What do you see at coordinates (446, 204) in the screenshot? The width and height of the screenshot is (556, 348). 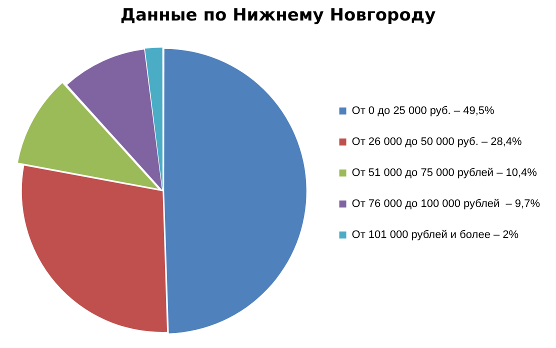 I see `legend-label: От 76 000 до 100 000 рублей – 9,7%` at bounding box center [446, 204].